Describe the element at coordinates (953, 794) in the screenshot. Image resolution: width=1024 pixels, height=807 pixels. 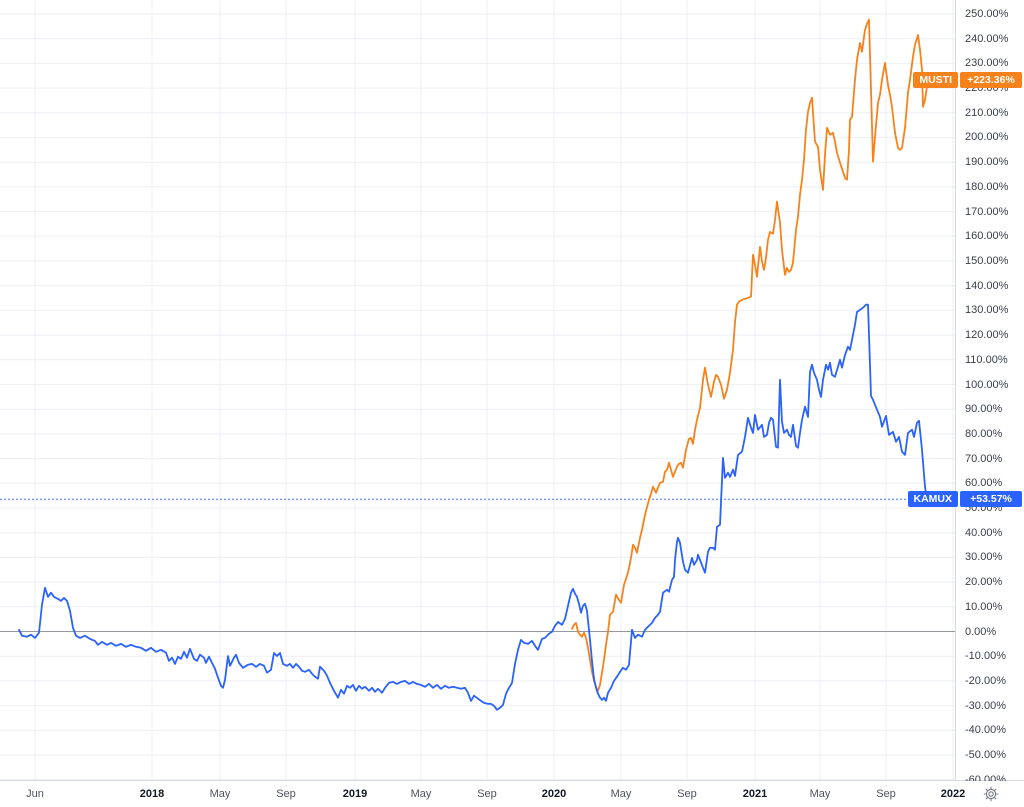
I see `time-axis-label: 2022` at that location.